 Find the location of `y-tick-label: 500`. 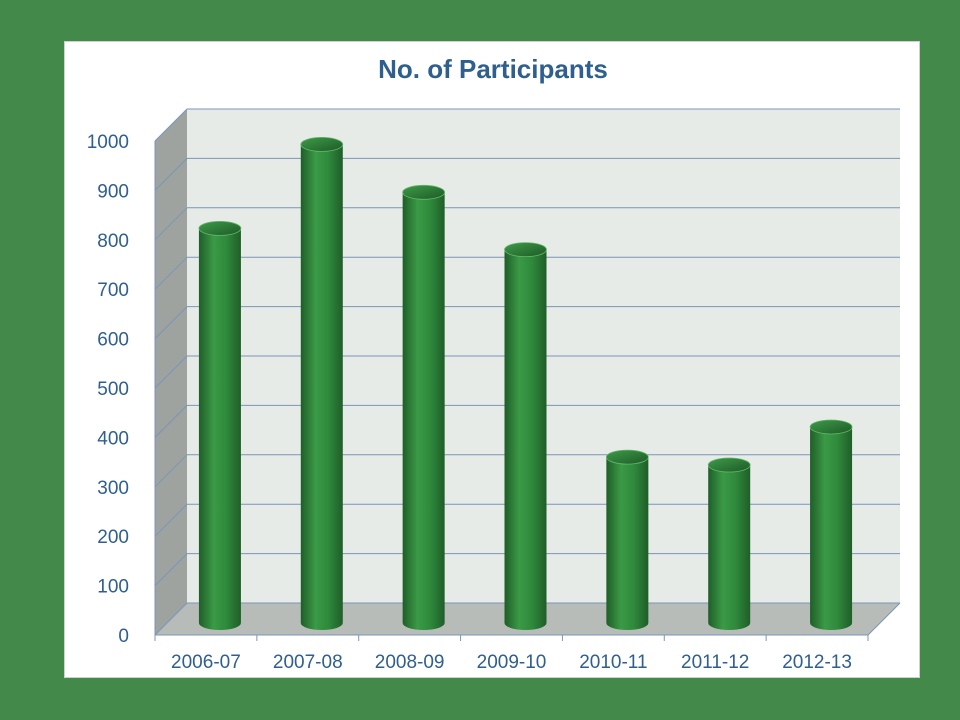

y-tick-label: 500 is located at coordinates (113, 389).